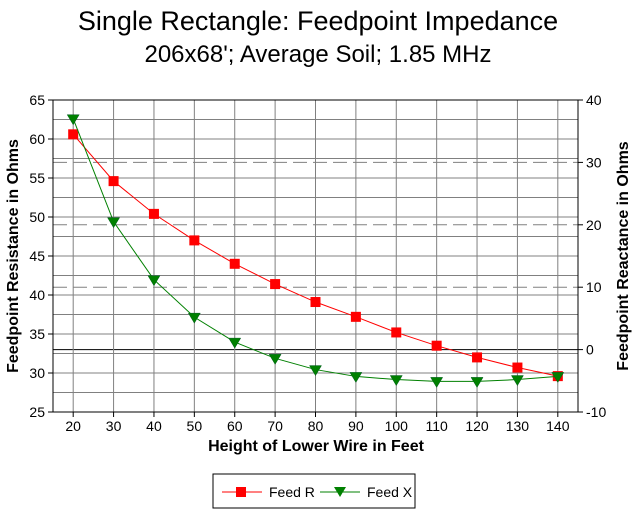  I want to click on x-tick-label: 120, so click(477, 426).